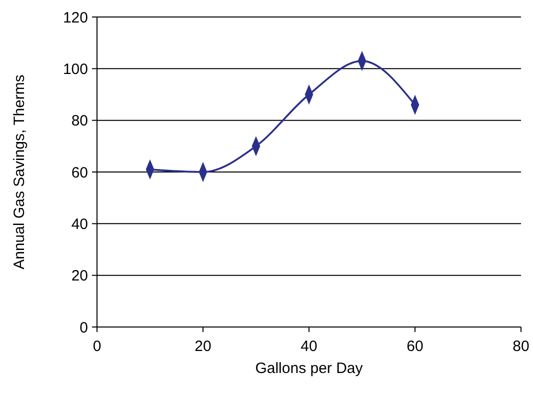 The width and height of the screenshot is (533, 405). Describe the element at coordinates (415, 346) in the screenshot. I see `x-tick-label: 60` at that location.